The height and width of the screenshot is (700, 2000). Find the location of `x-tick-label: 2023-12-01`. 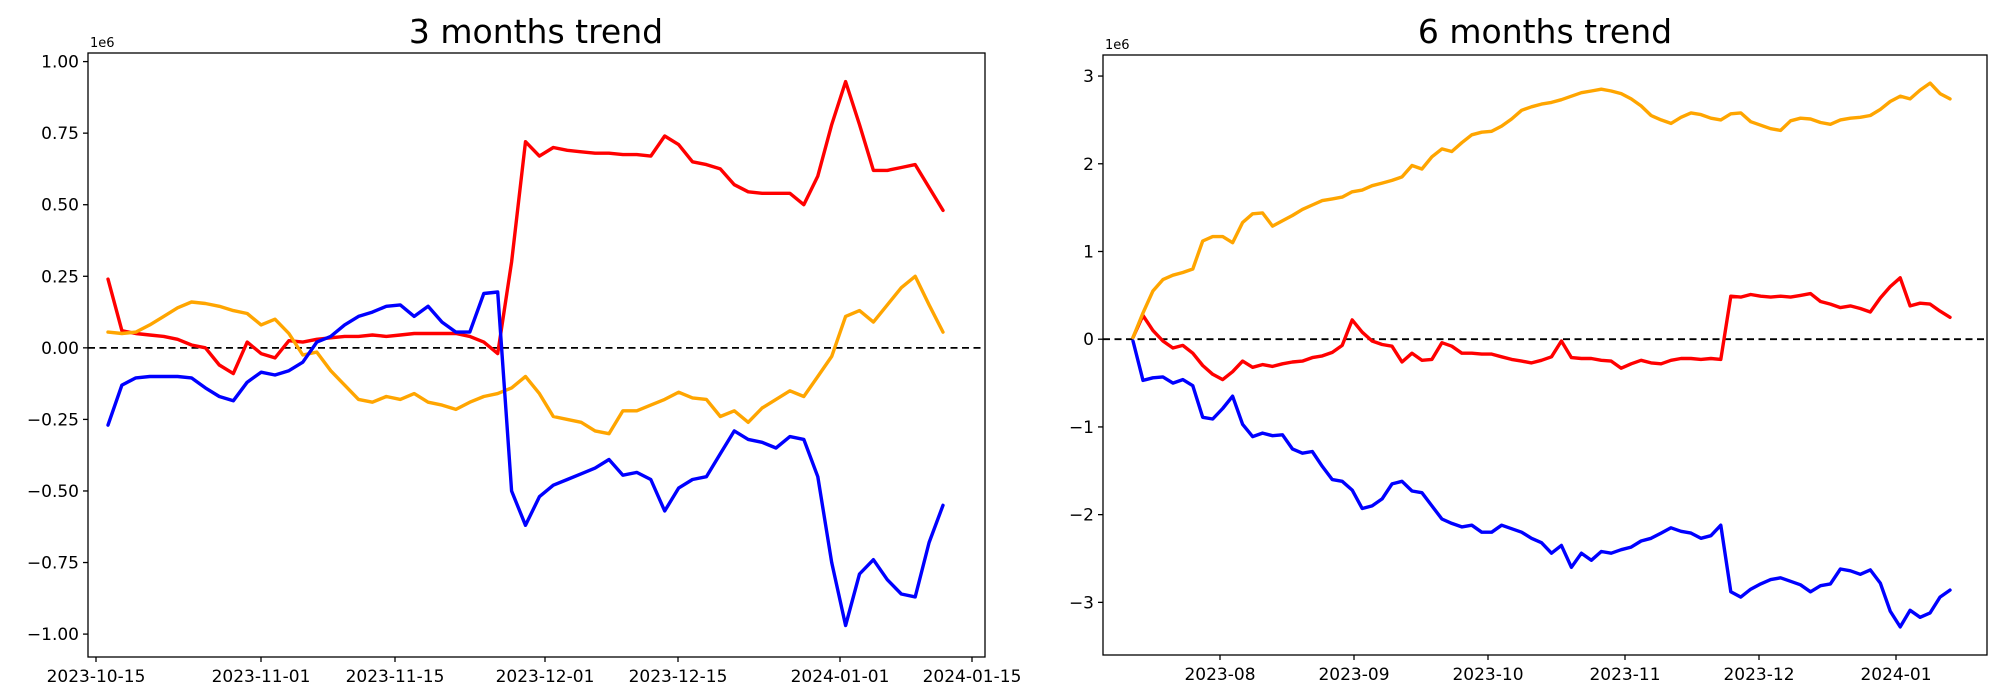

x-tick-label: 2023-12-01 is located at coordinates (545, 677).